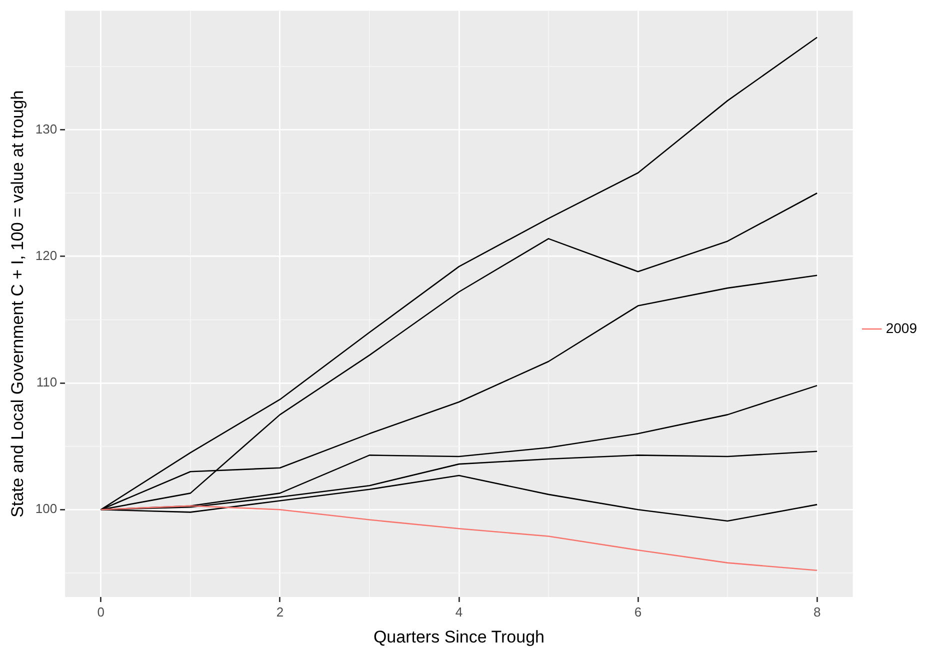 This screenshot has height=656, width=933. I want to click on x-tick-label: 8, so click(817, 612).